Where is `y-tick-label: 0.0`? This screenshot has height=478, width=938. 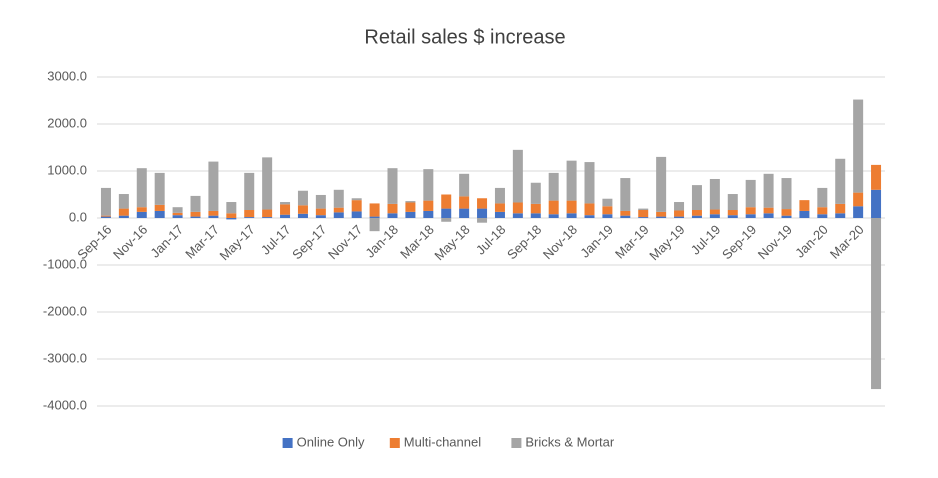
y-tick-label: 0.0 is located at coordinates (78, 216).